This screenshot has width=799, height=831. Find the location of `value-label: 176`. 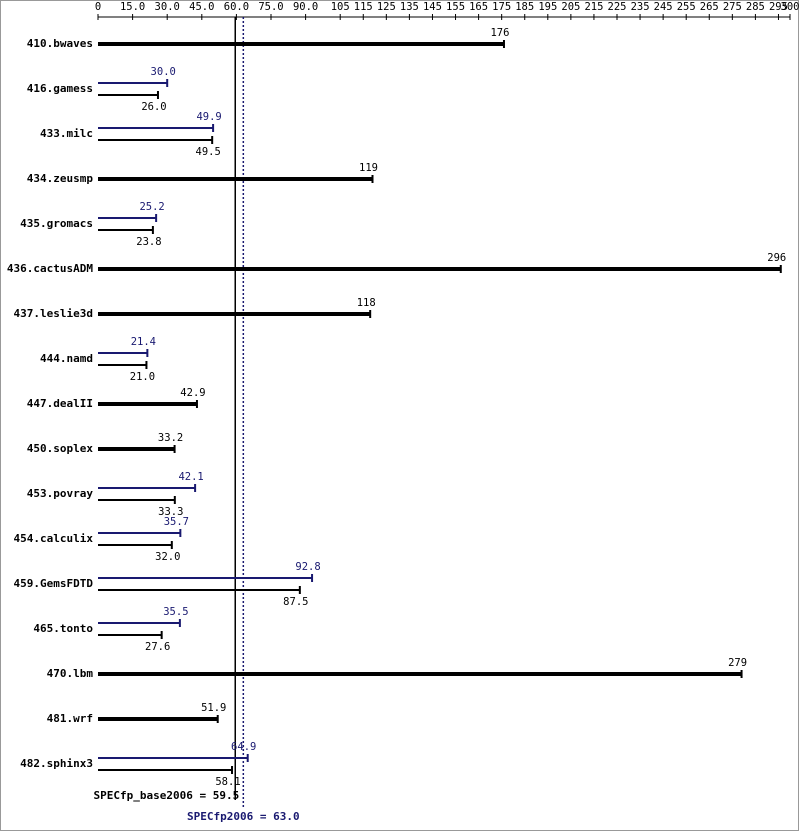

value-label: 176 is located at coordinates (499, 33).